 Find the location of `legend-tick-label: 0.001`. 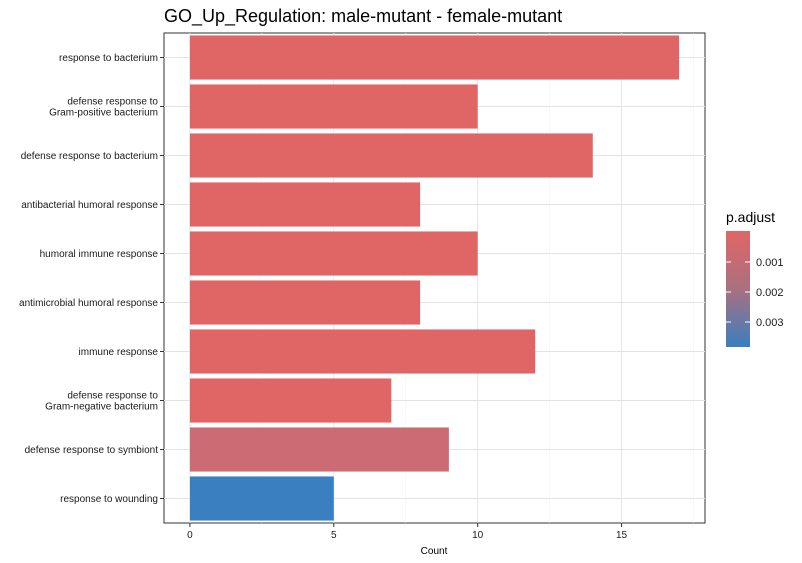

legend-tick-label: 0.001 is located at coordinates (770, 263).